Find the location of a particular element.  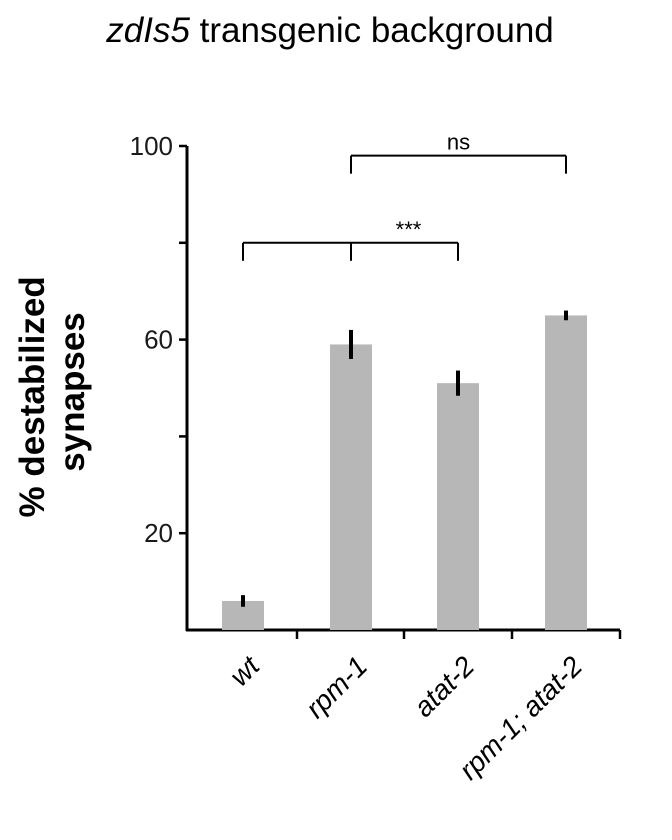

y-tick-label: 20 is located at coordinates (158, 533).